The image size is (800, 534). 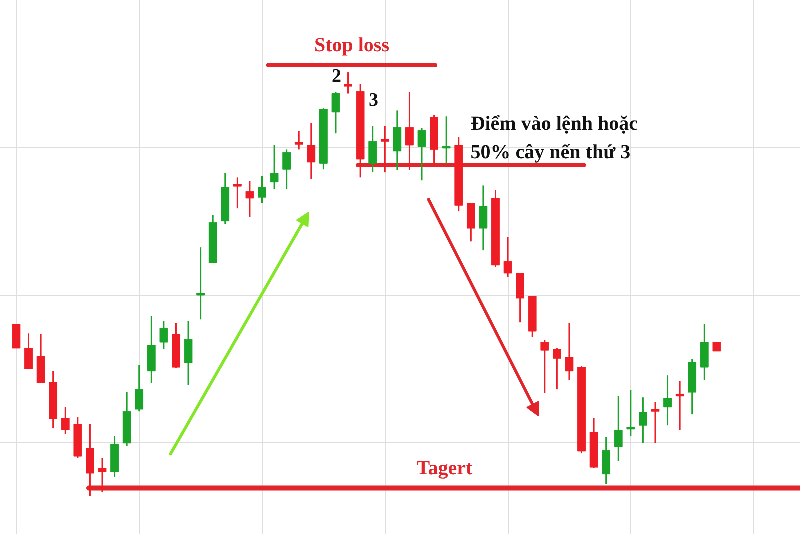 What do you see at coordinates (373, 101) in the screenshot?
I see `annotation: 3` at bounding box center [373, 101].